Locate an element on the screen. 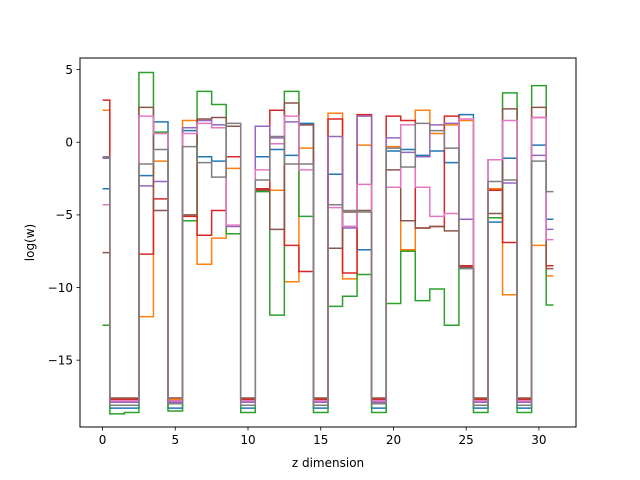  x-axis-label: z dimension is located at coordinates (328, 463).